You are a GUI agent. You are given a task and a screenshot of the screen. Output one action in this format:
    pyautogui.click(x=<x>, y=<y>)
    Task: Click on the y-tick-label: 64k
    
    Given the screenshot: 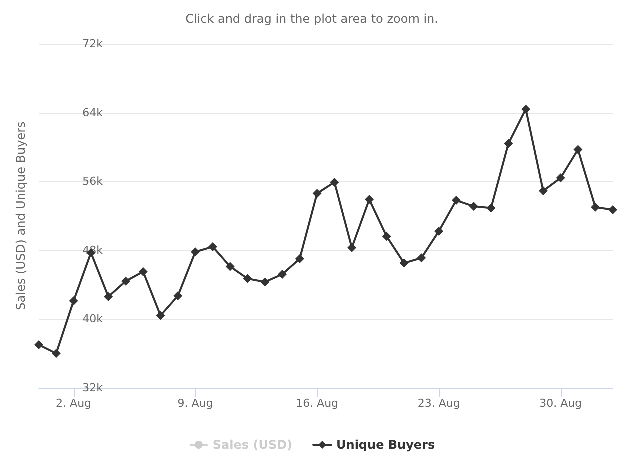 What is the action you would take?
    pyautogui.click(x=93, y=113)
    